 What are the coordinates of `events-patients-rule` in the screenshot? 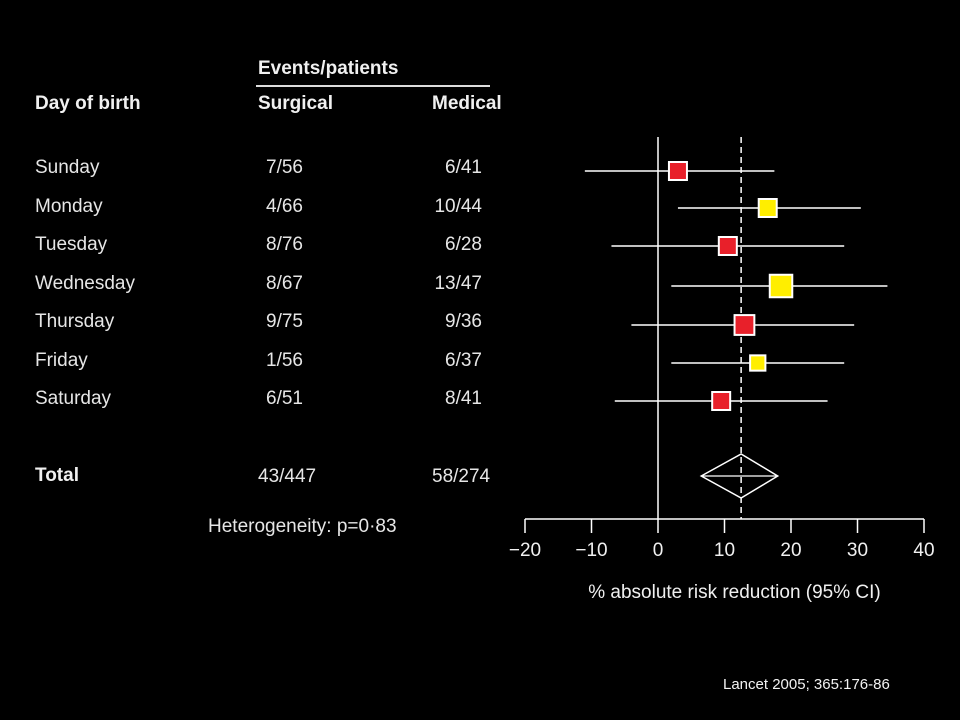 It's located at (373, 86).